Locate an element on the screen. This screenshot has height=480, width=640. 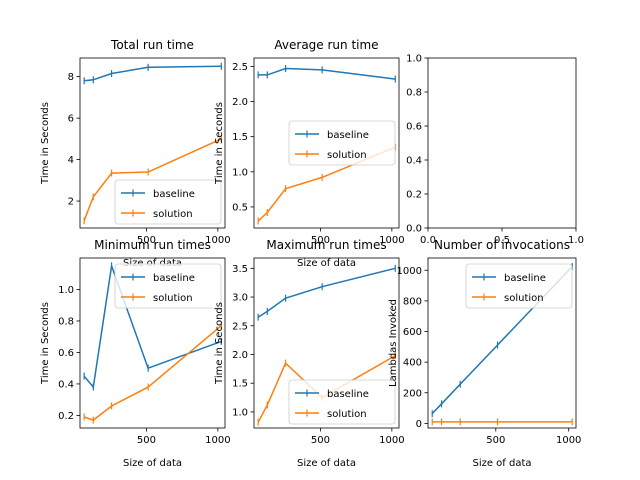
y-tick-label: 1000 is located at coordinates (409, 271).